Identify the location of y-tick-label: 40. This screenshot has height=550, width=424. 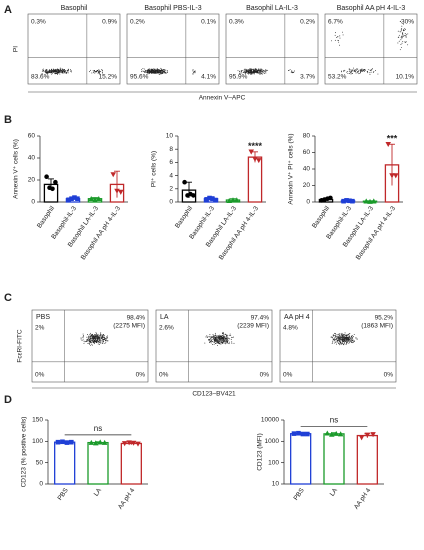
(32, 158).